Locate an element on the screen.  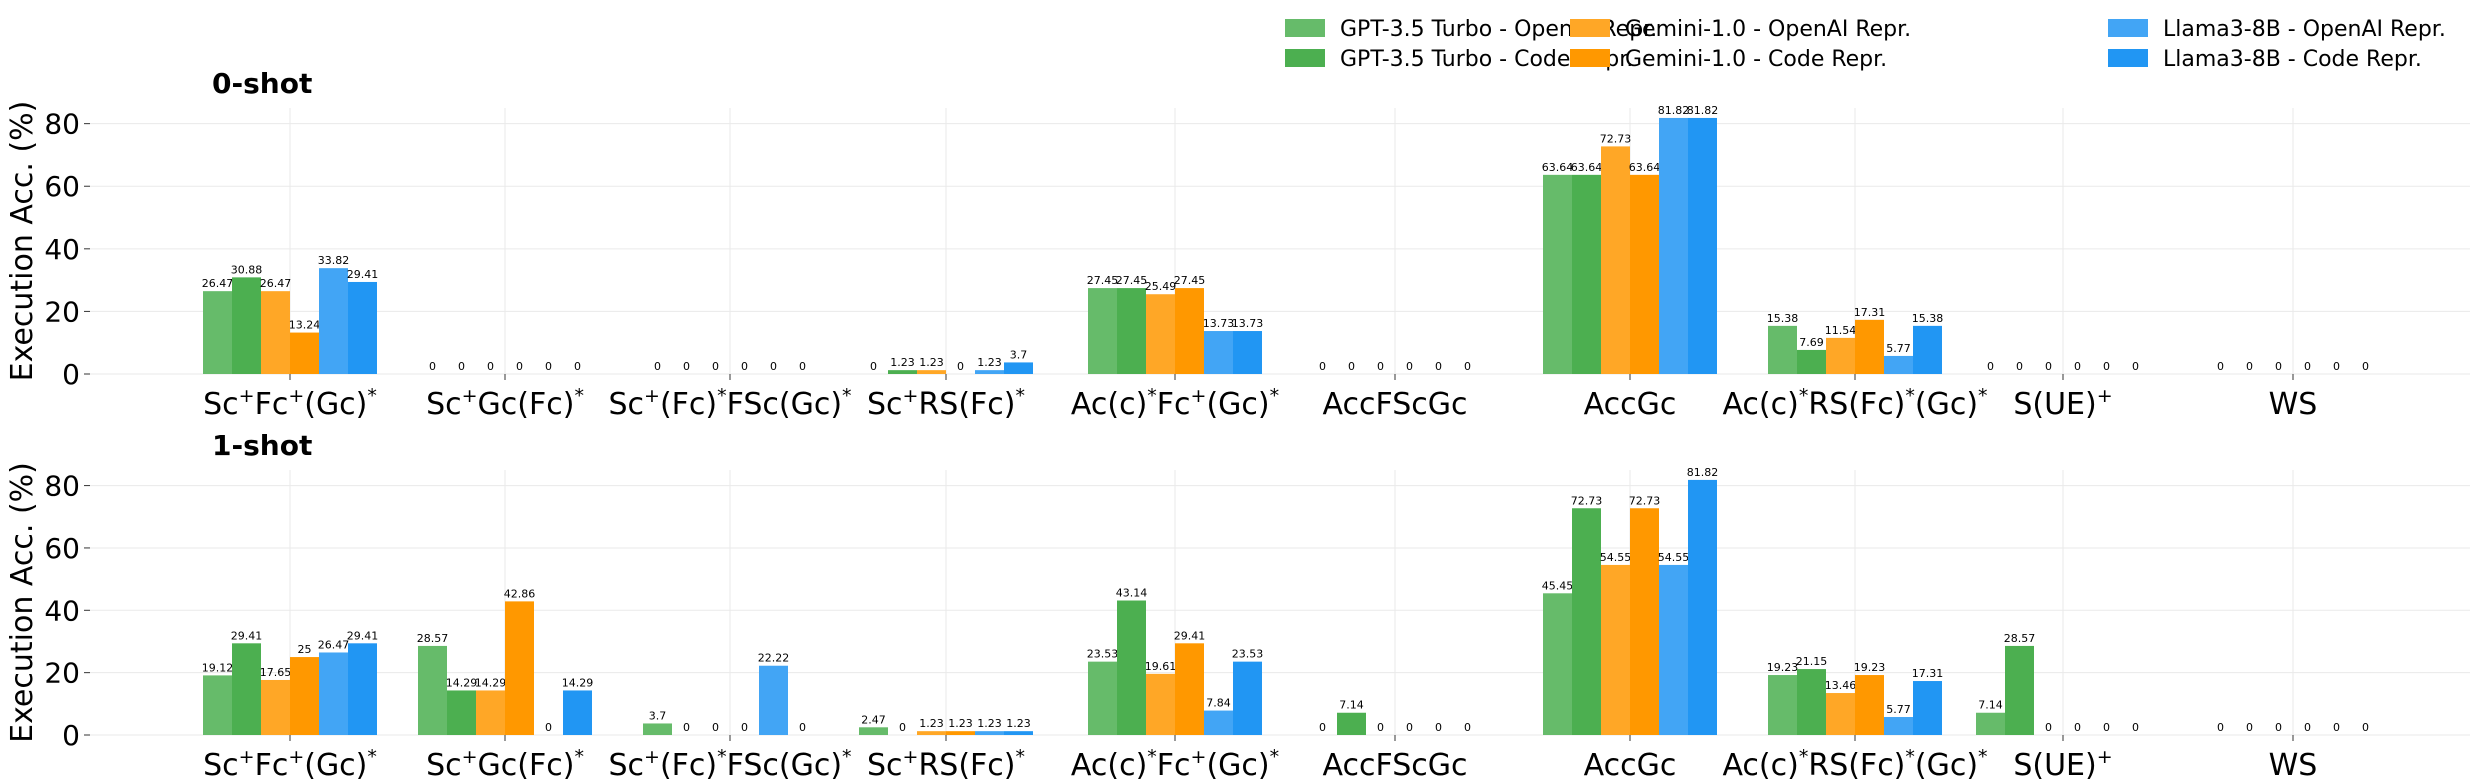
x-tick-label: WS is located at coordinates (2293, 404).